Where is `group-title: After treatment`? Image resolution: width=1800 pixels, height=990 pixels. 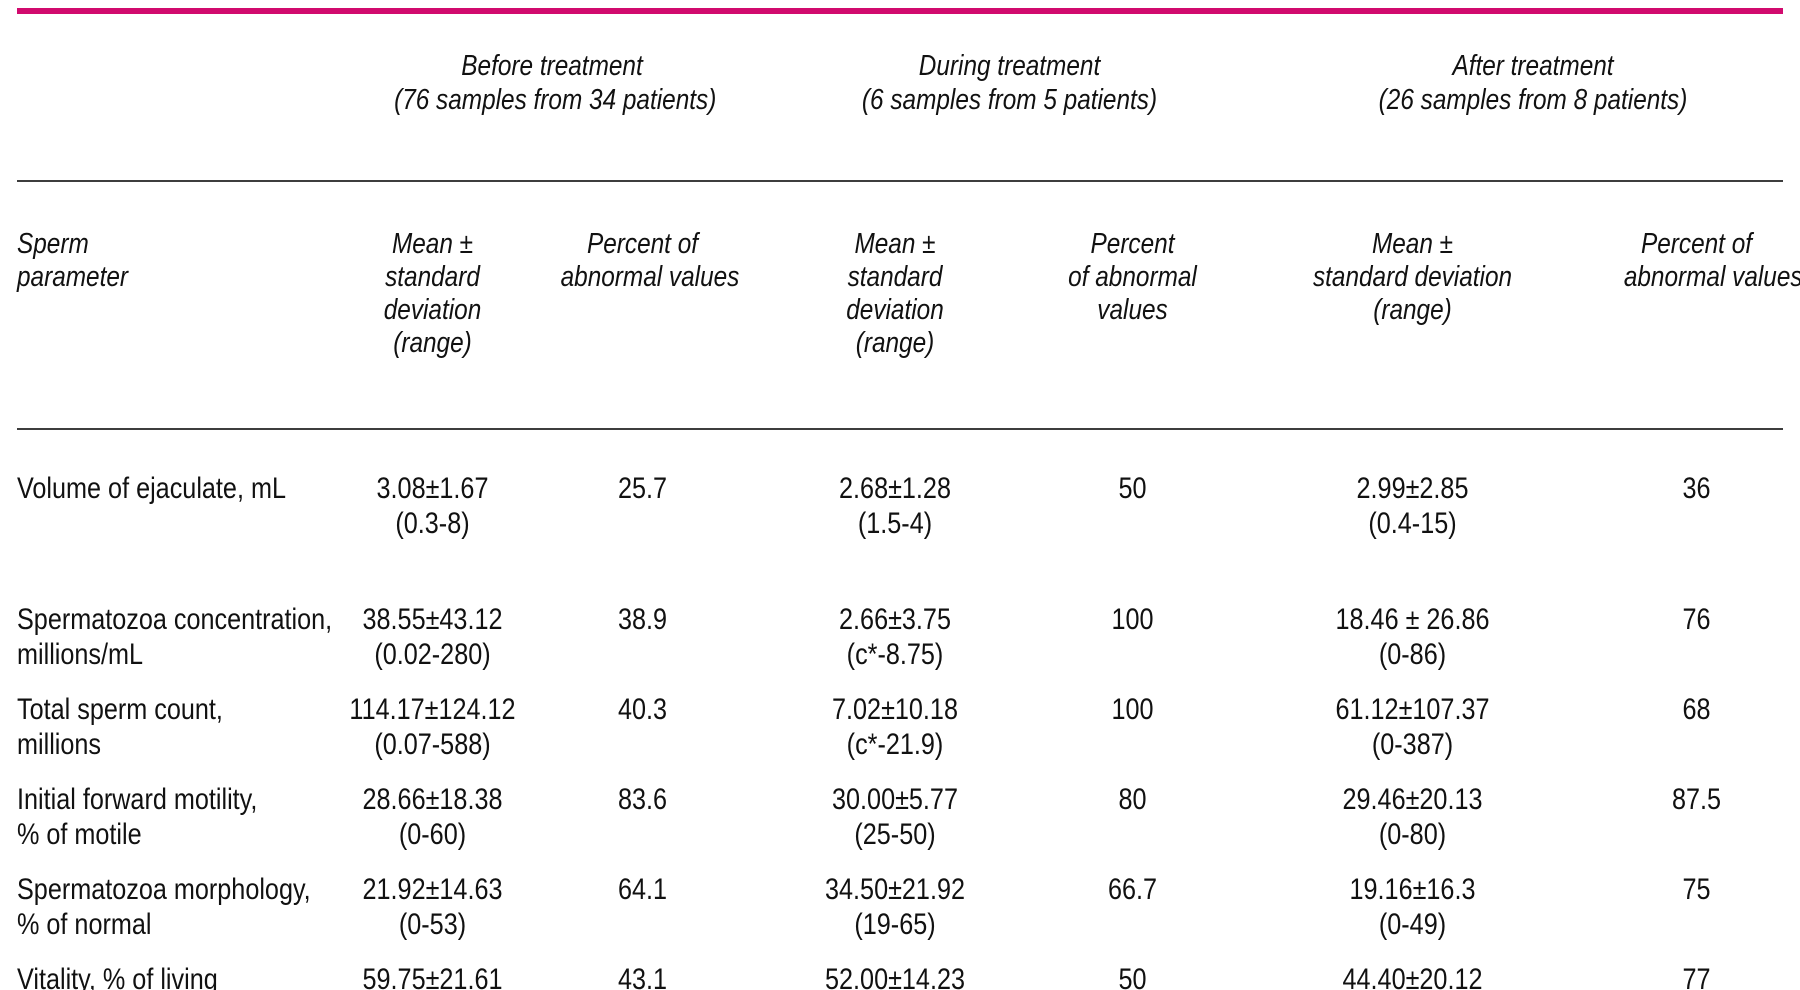
group-title: After treatment is located at coordinates (1533, 66).